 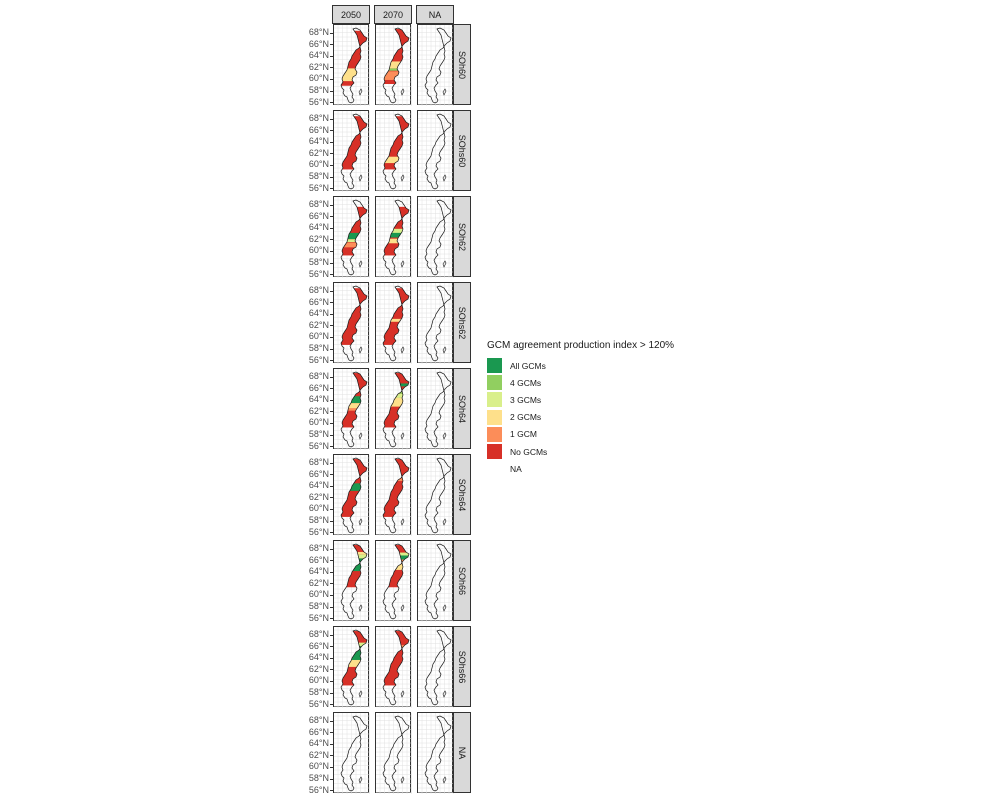 I want to click on facet-row-strip: NA, so click(x=462, y=752).